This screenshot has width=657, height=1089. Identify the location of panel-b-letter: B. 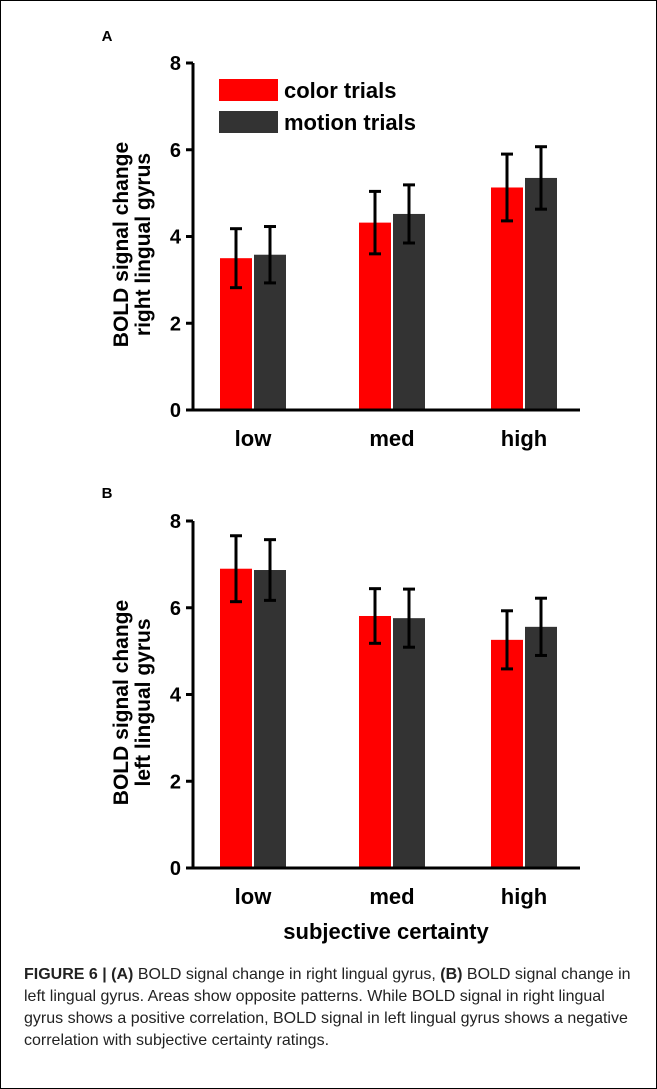
(107, 493).